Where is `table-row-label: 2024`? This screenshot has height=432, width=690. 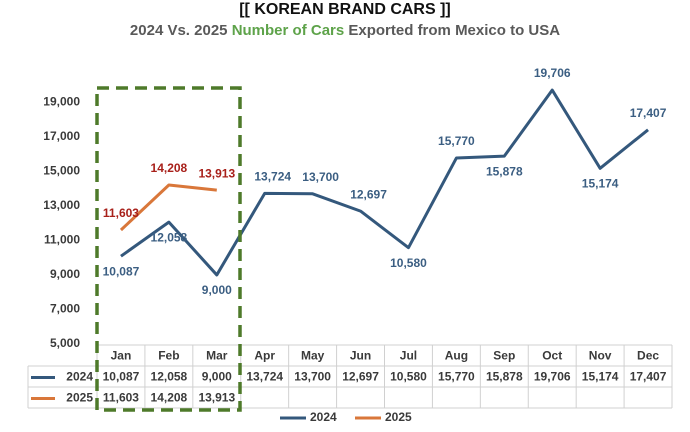 table-row-label: 2024 is located at coordinates (79, 377).